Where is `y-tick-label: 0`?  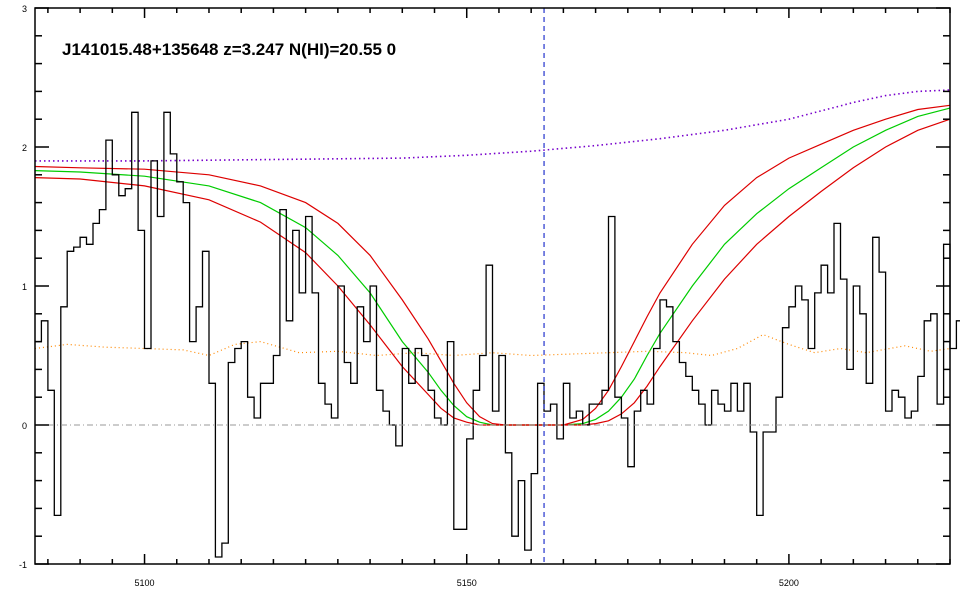
y-tick-label: 0 is located at coordinates (24, 426).